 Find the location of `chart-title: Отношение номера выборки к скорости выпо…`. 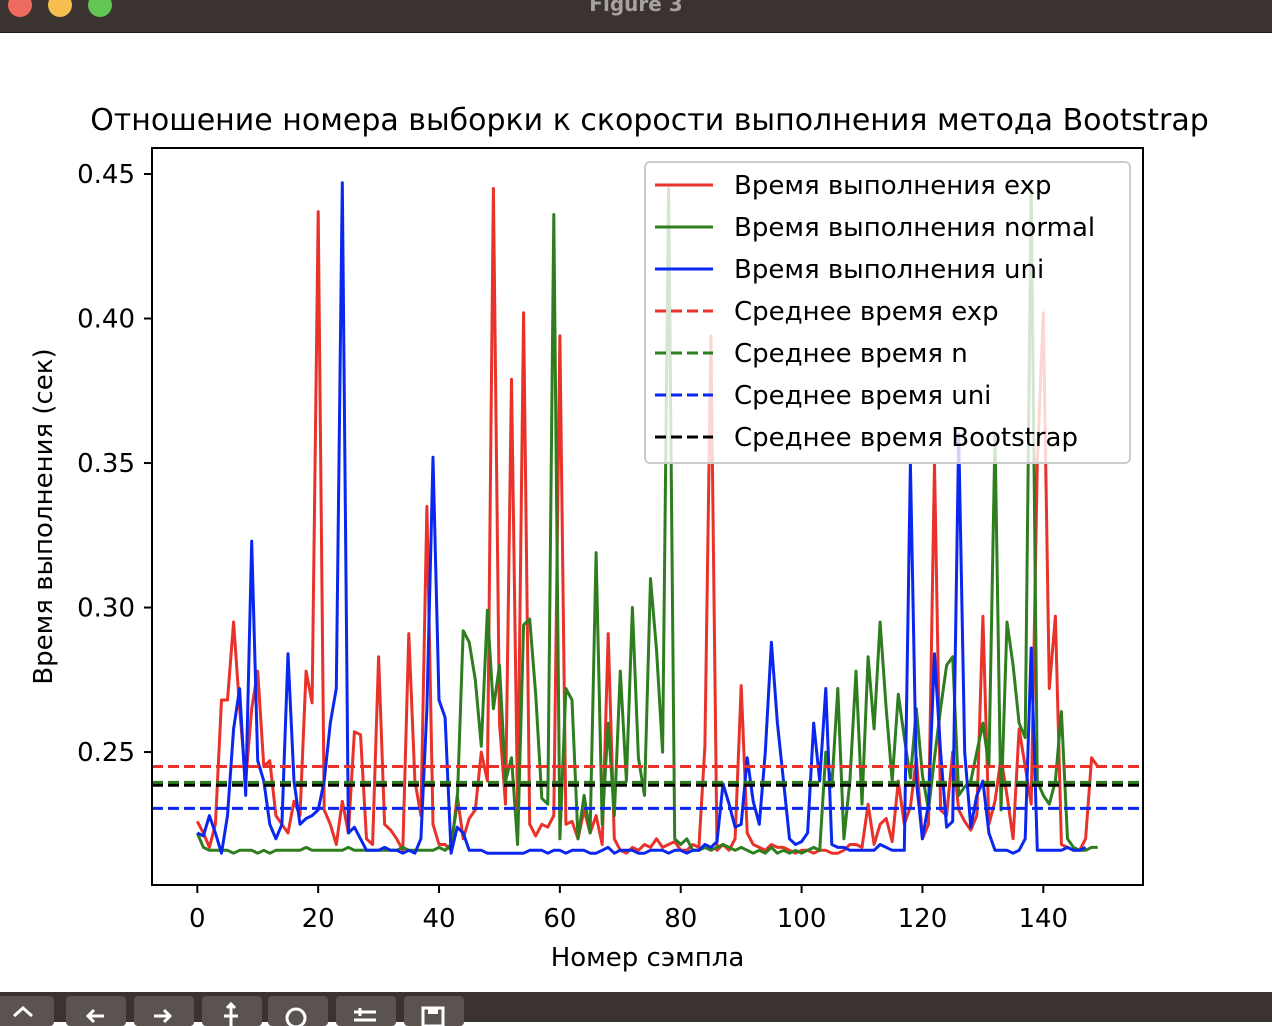

chart-title: Отношение номера выборки к скорости выпо… is located at coordinates (649, 120).